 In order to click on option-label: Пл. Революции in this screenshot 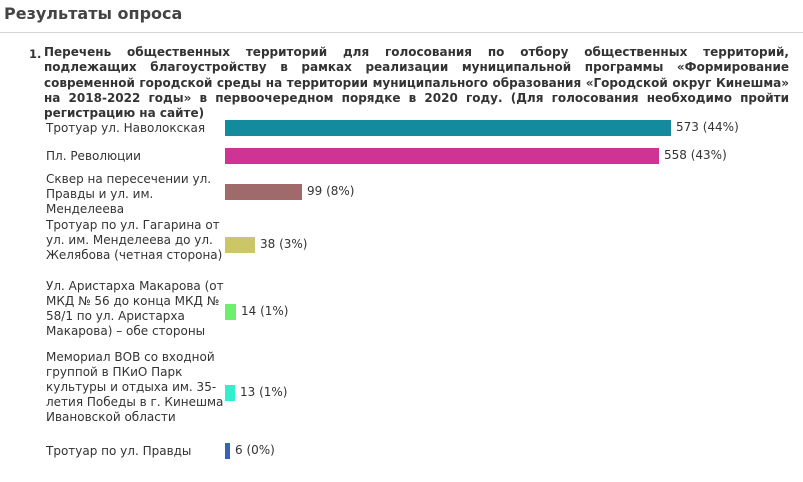, I will do `click(93, 156)`.